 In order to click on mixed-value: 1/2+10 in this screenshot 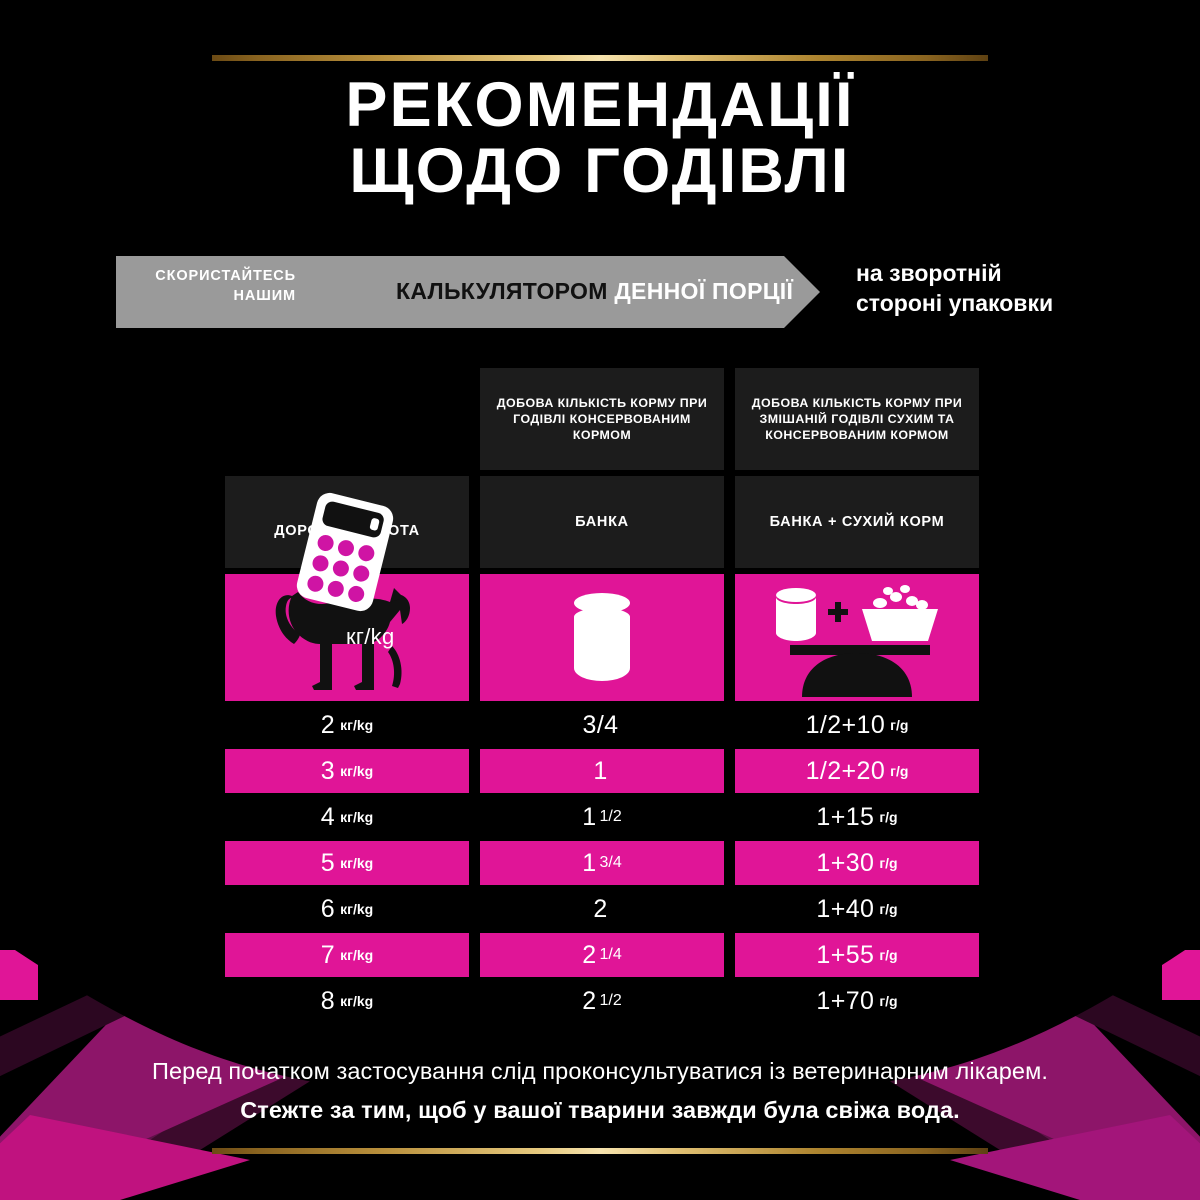, I will do `click(845, 724)`.